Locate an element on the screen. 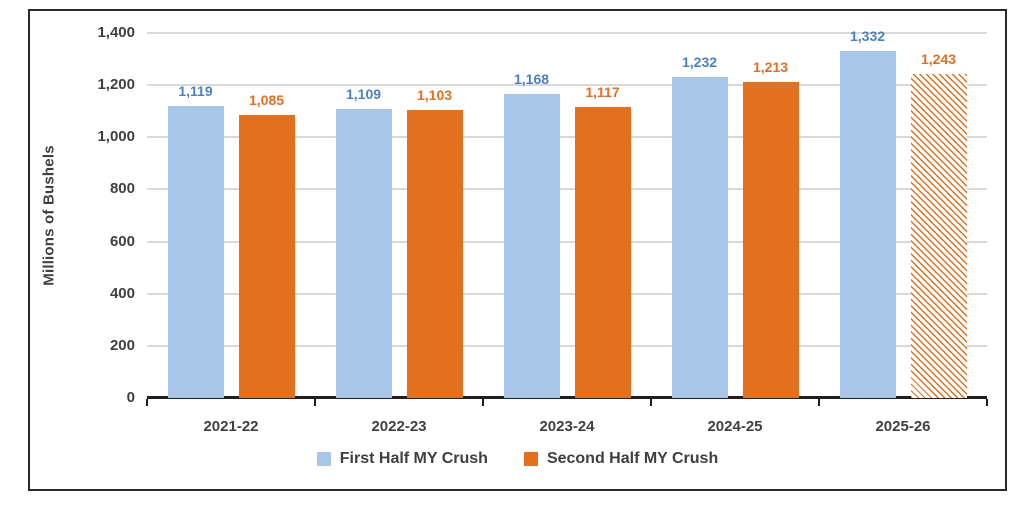  y-tick-label: 0 is located at coordinates (130, 397).